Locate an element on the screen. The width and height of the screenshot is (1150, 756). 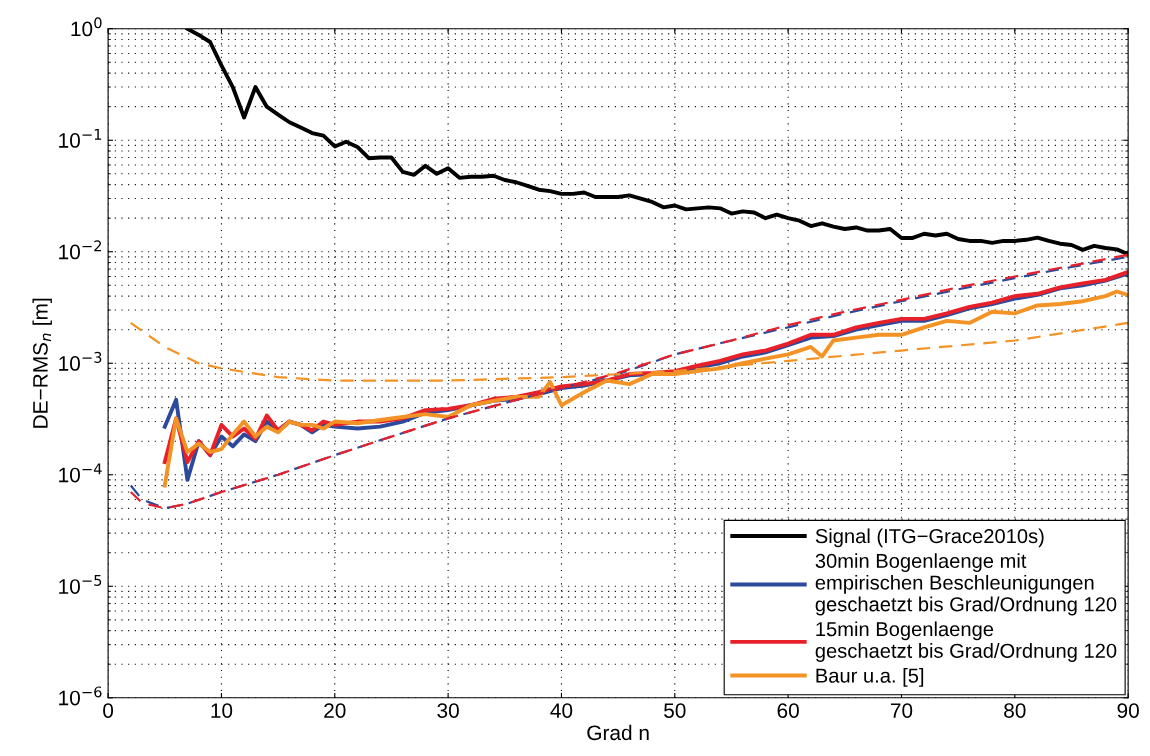
legend-label: 15min Bogenlaenge geschaetzt bis Grad/Ordnung 120 is located at coordinates (966, 641).